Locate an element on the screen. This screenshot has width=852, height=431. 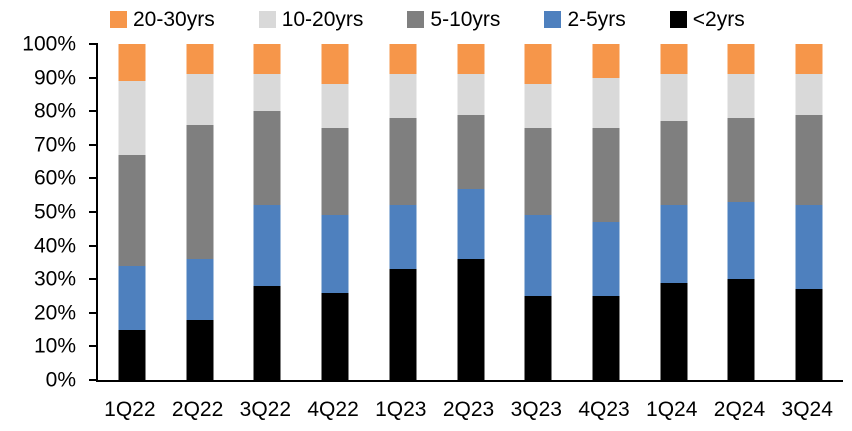
x-tick-label: 3Q23 is located at coordinates (536, 409).